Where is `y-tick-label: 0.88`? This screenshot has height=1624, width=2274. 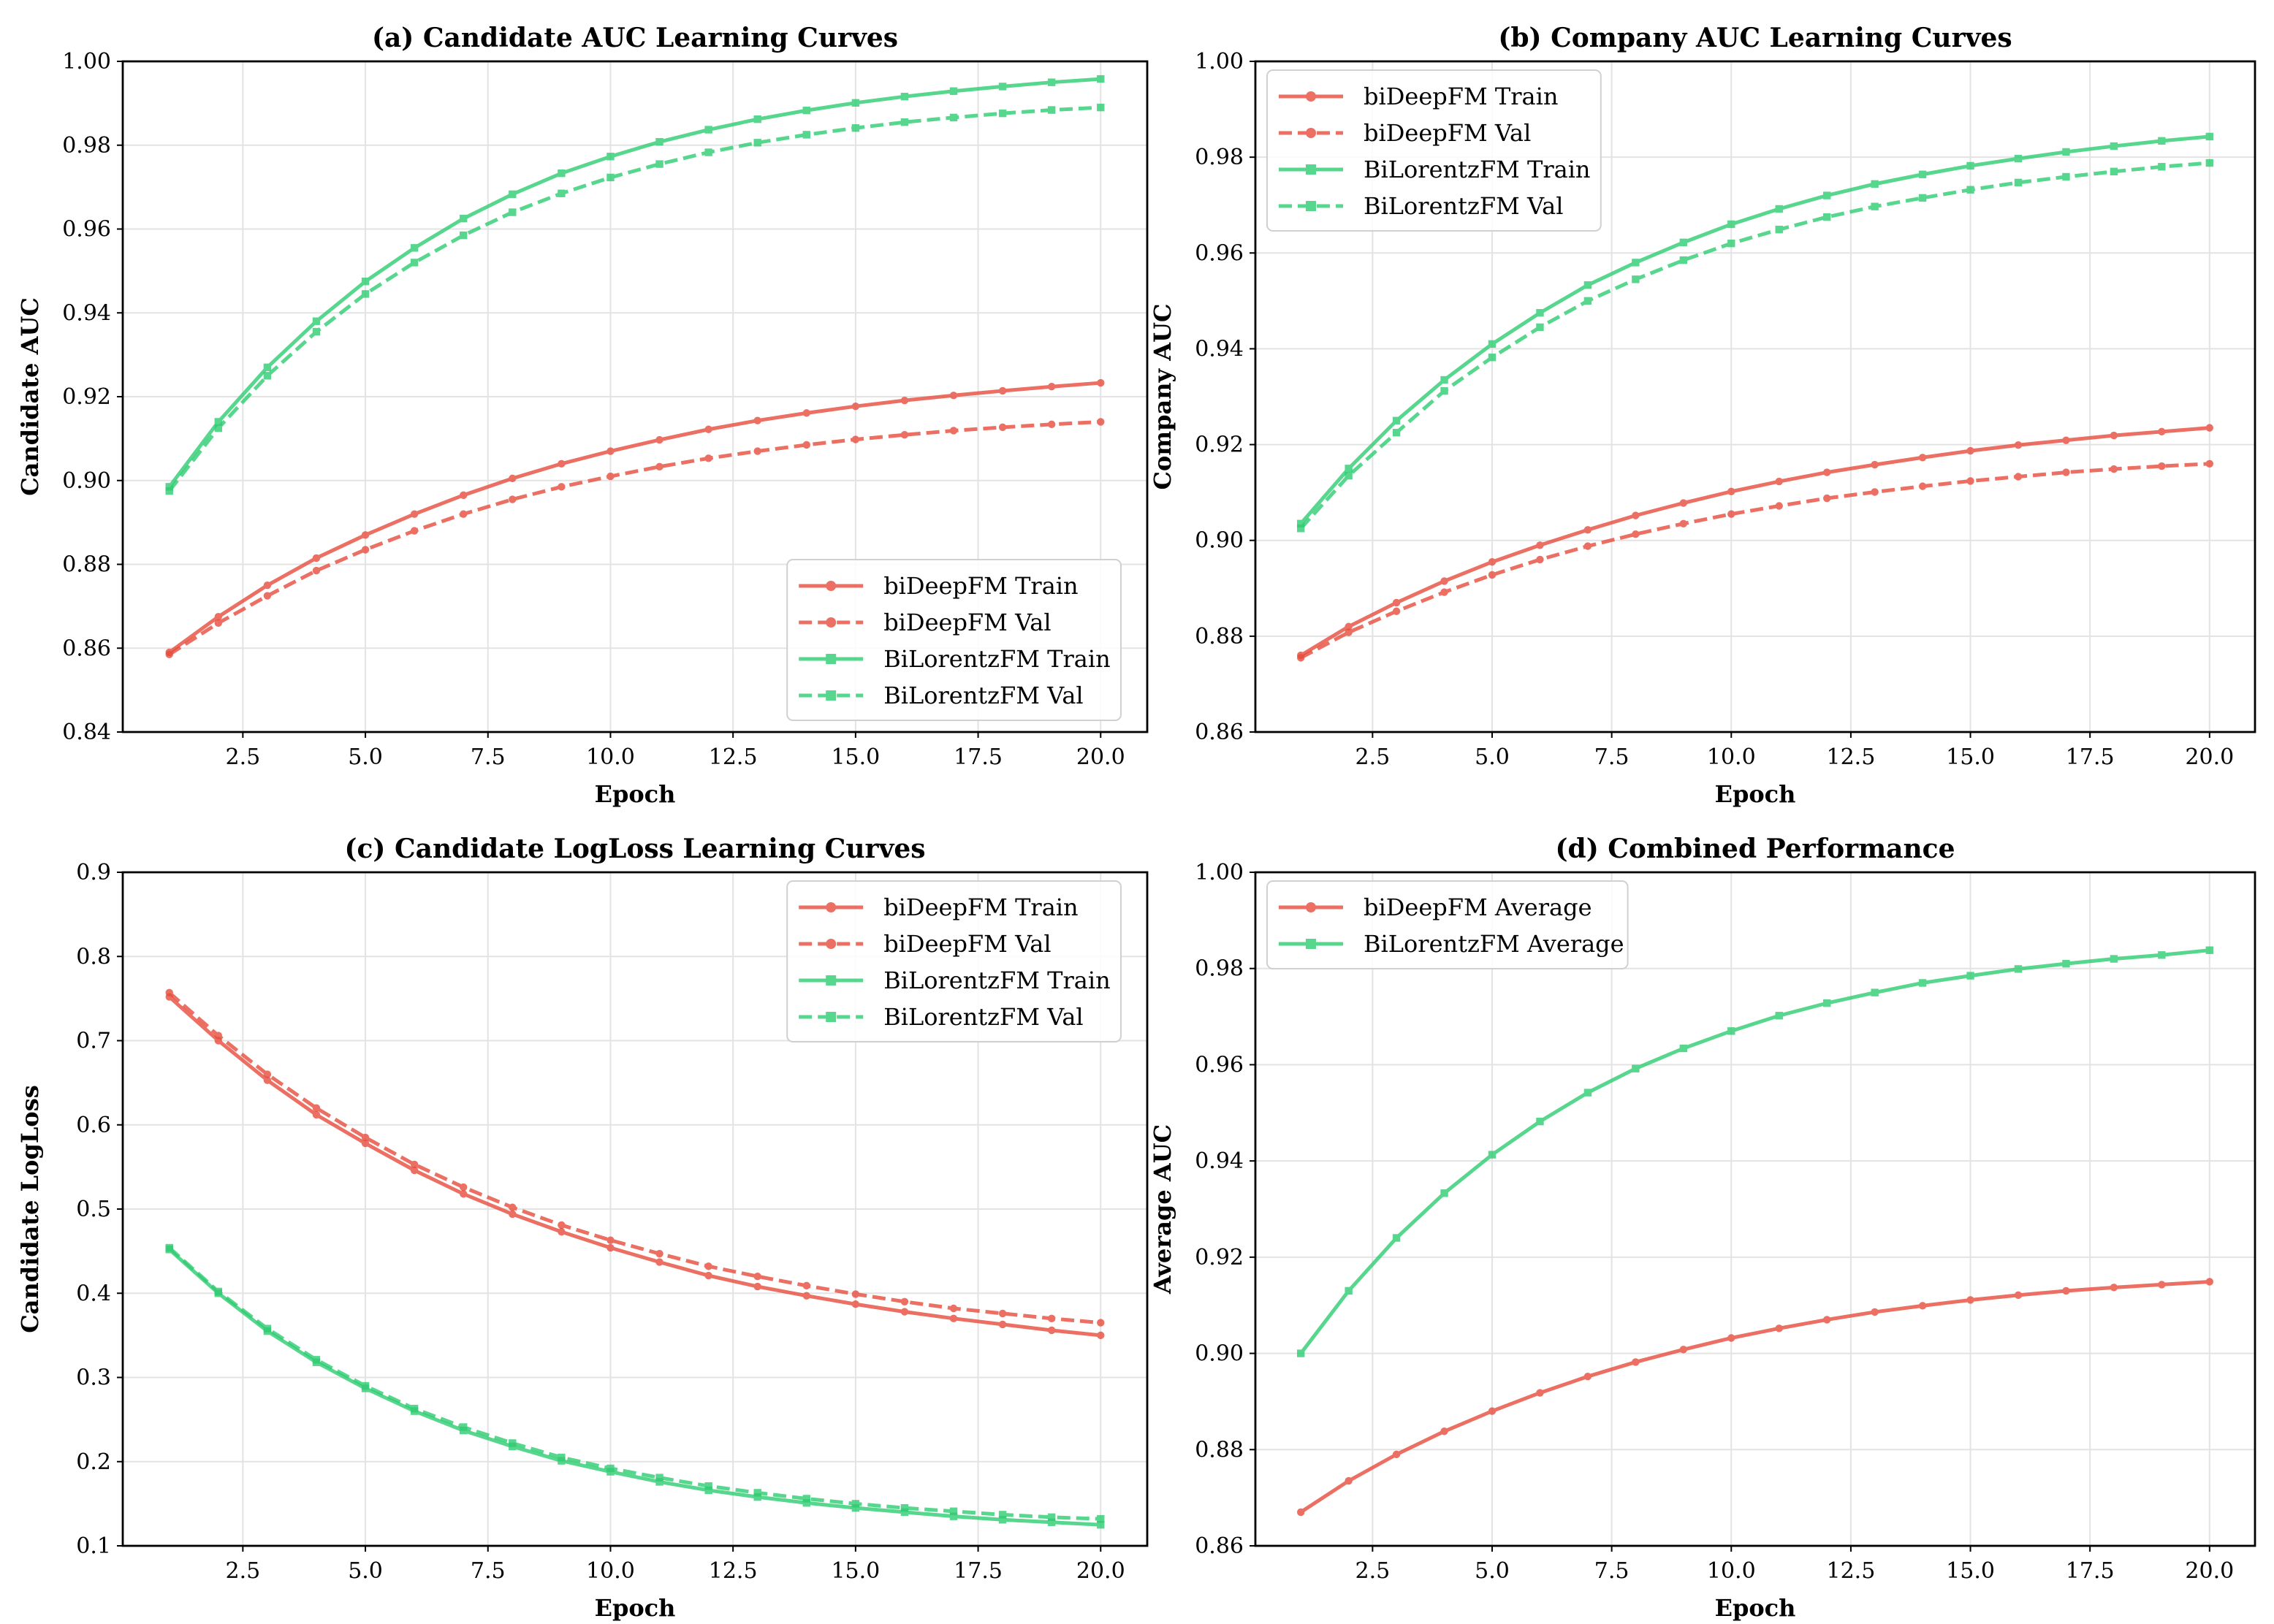
y-tick-label: 0.88 is located at coordinates (1219, 636).